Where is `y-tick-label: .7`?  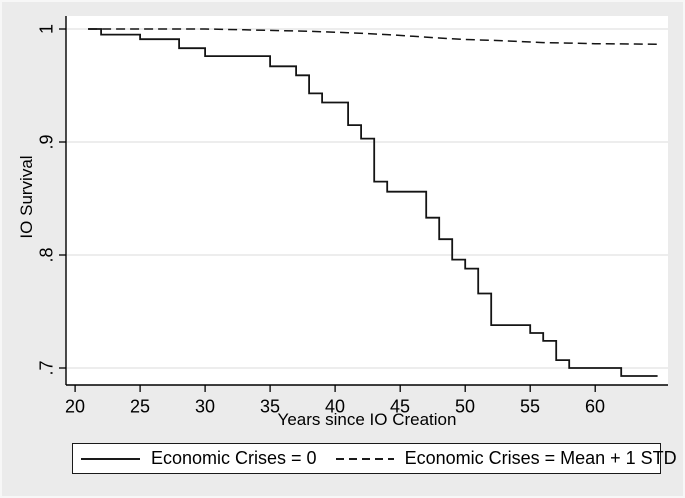
y-tick-label: .7 is located at coordinates (46, 368).